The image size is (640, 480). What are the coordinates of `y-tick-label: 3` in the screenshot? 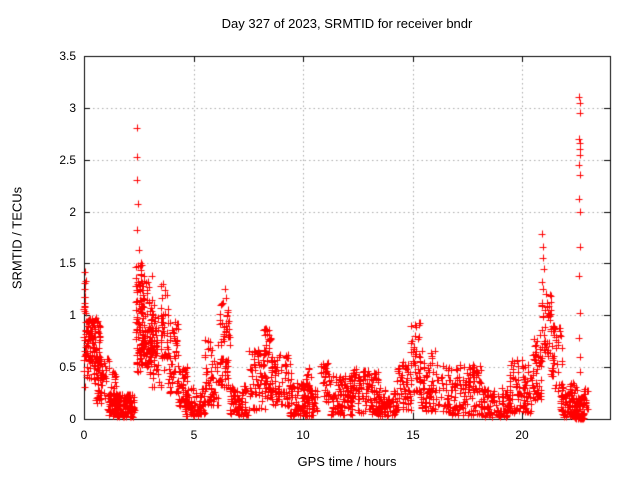 It's located at (72, 108).